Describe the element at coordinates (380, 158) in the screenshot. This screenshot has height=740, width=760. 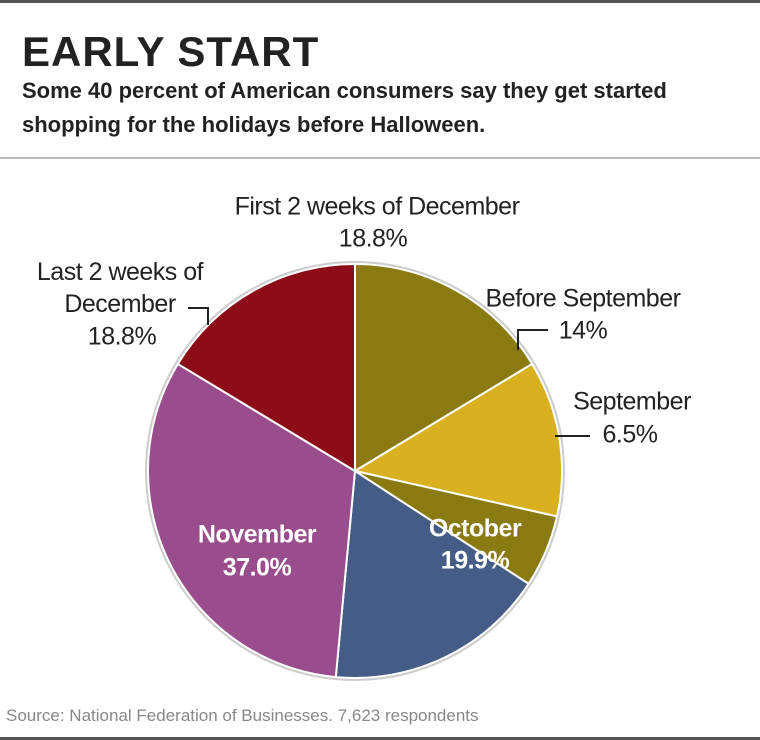
I see `separator` at that location.